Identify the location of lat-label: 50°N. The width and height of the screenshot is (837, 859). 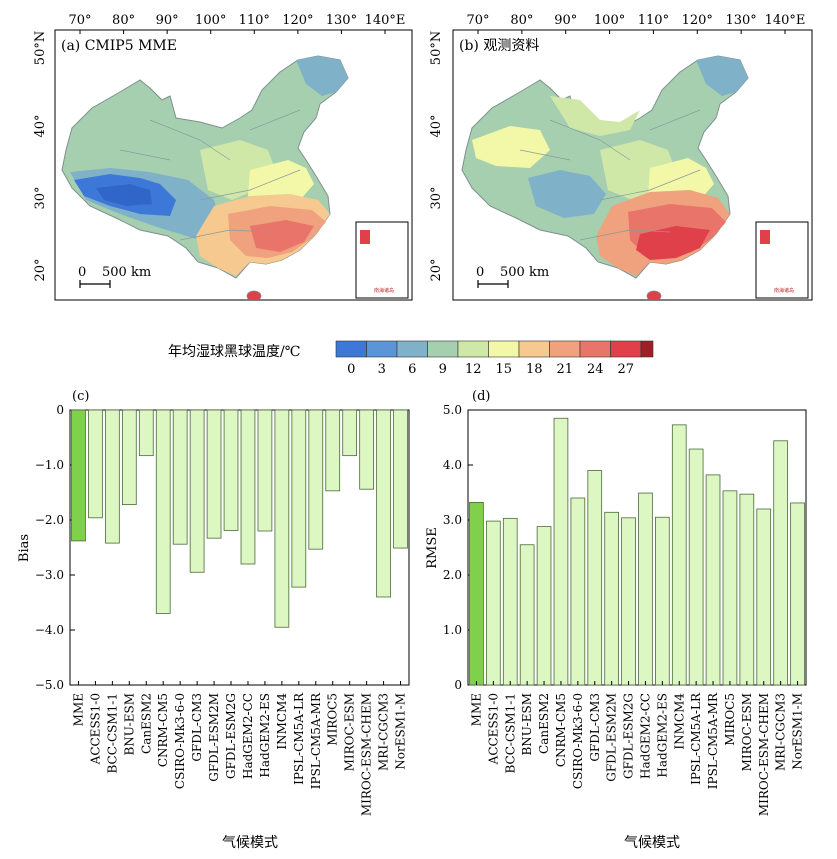
(436, 48).